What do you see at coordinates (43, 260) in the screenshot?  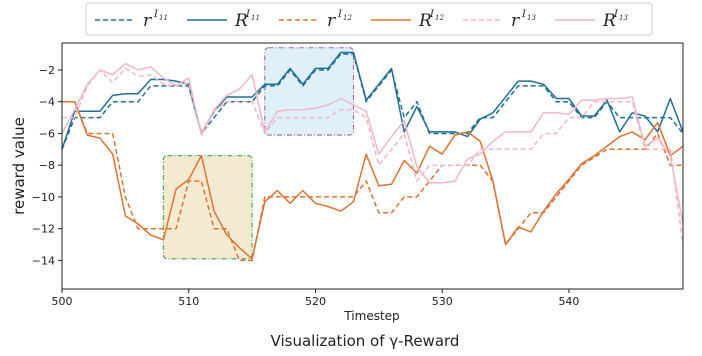 I see `y-tick-label: −14` at bounding box center [43, 260].